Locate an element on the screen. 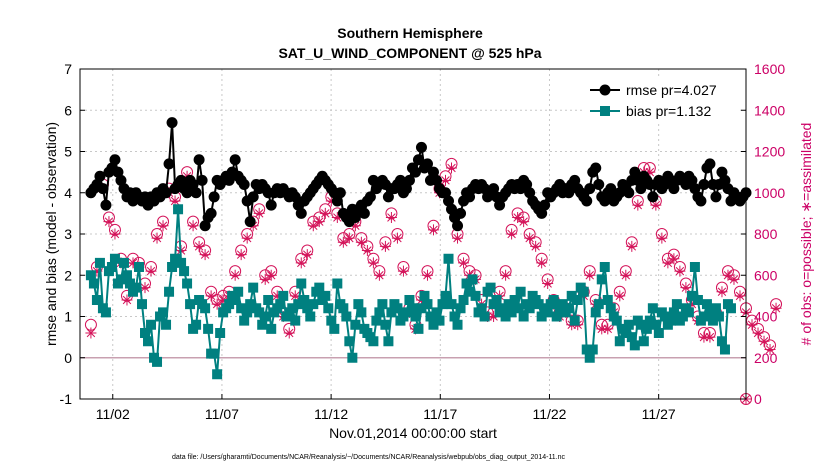 This screenshot has width=830, height=470. y-tick-label: 3 is located at coordinates (68, 234).